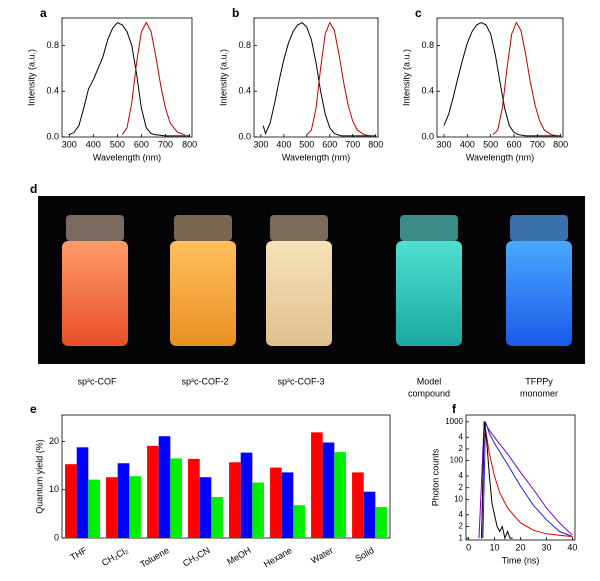 The image size is (600, 581). What do you see at coordinates (429, 393) in the screenshot?
I see `vial-label: compound` at bounding box center [429, 393].